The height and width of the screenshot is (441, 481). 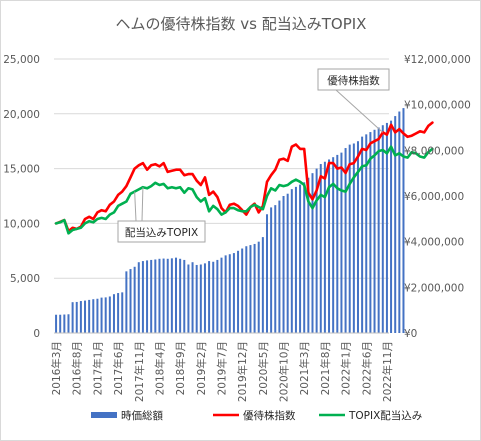 I want to click on x-tick-label: 2018年9月, so click(x=180, y=368).